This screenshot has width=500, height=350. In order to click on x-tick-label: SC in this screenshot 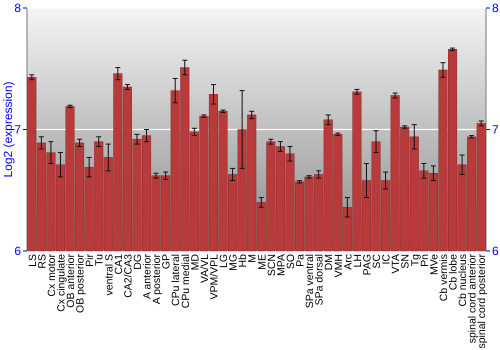, I will do `click(377, 261)`.